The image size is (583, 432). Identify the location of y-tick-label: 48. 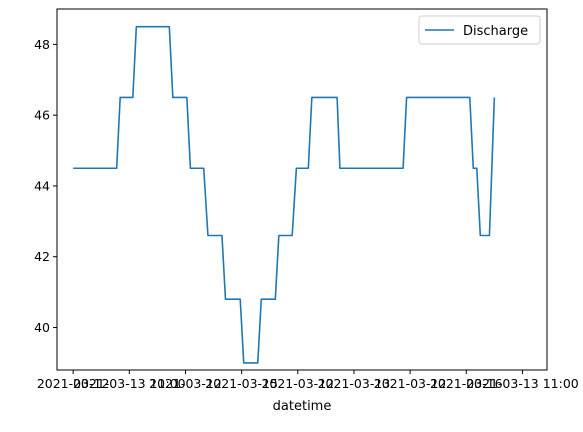
(42, 44).